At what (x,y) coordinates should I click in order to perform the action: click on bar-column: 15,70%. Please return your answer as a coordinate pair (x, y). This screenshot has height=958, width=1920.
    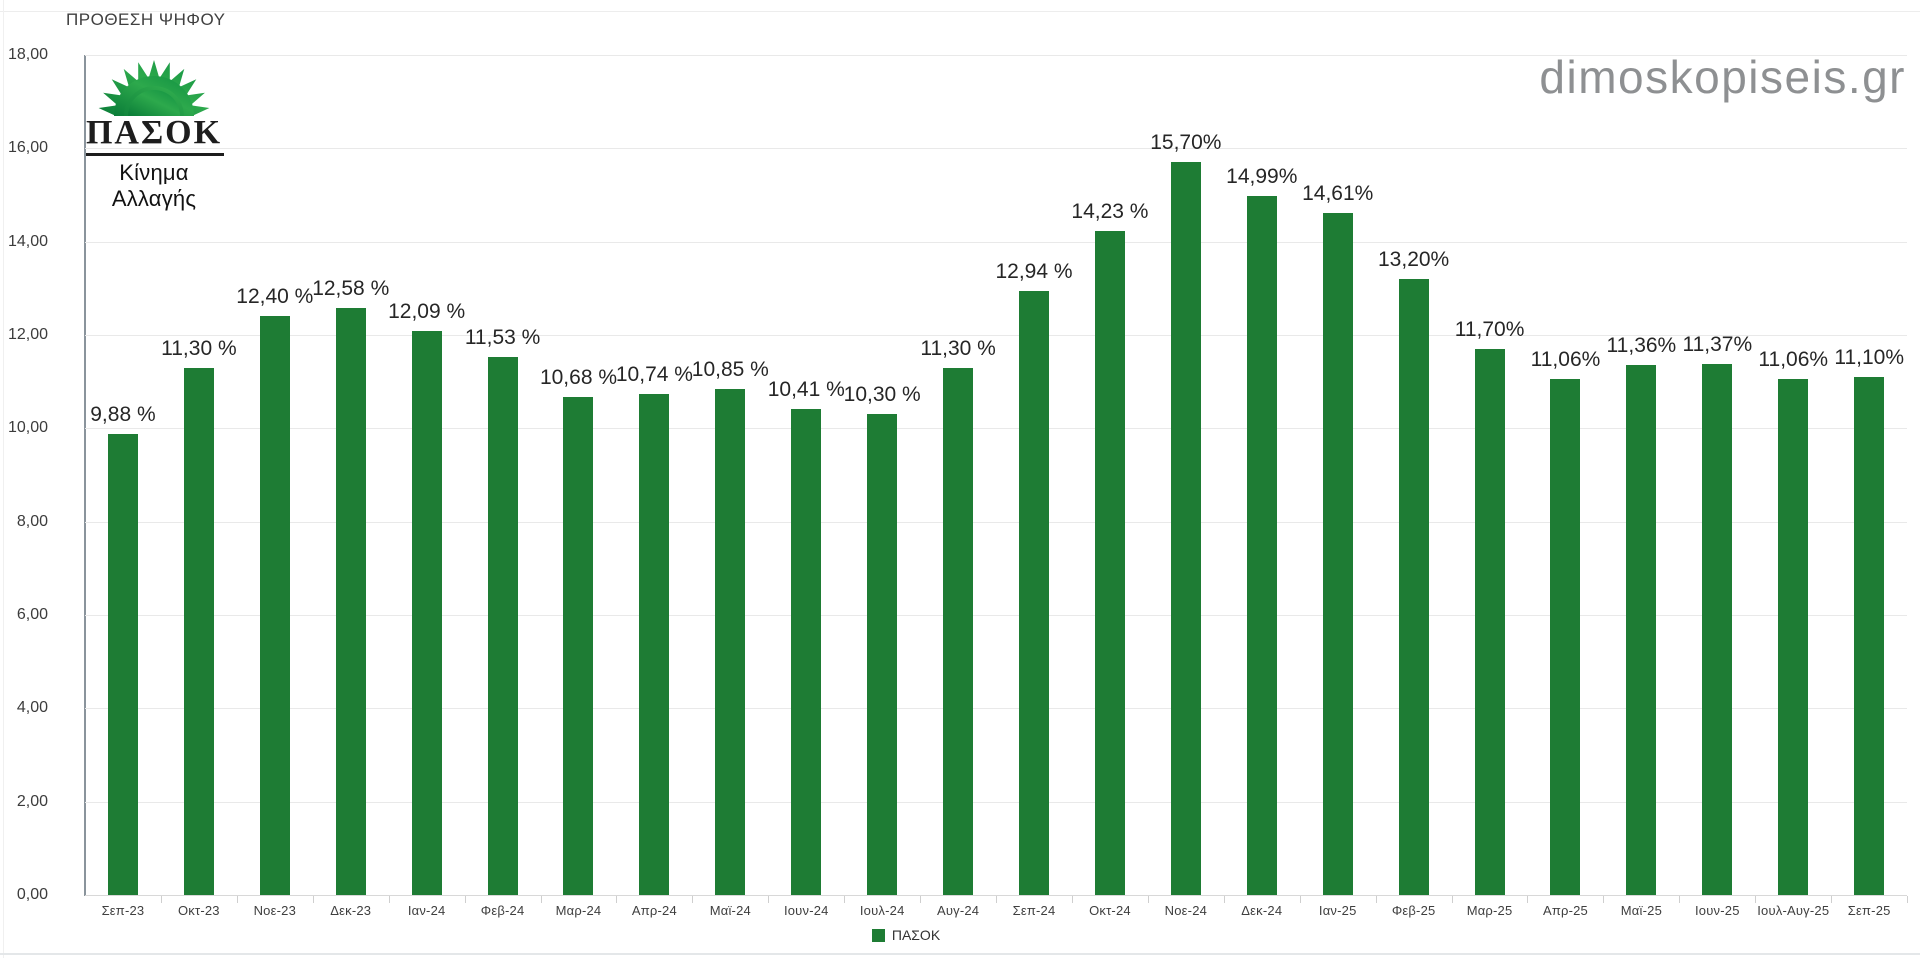
    Looking at the image, I should click on (1186, 475).